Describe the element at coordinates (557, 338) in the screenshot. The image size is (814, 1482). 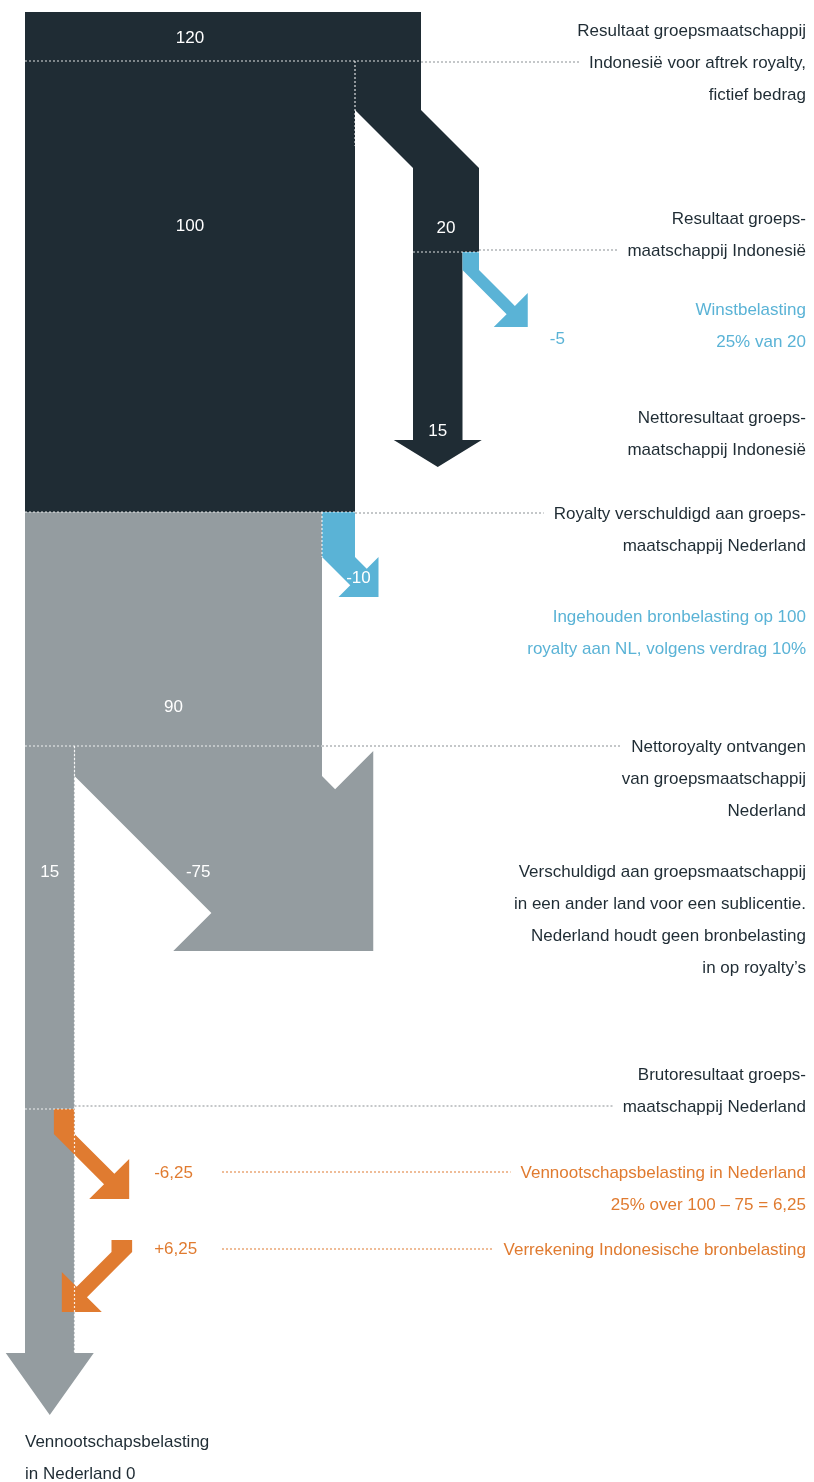
I see `data-label: -5` at that location.